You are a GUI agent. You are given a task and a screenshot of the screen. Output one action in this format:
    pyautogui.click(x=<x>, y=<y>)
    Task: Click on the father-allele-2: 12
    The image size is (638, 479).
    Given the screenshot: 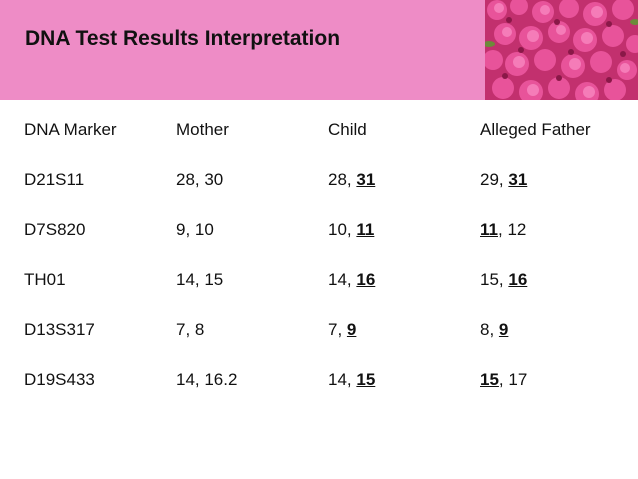 What is the action you would take?
    pyautogui.click(x=517, y=229)
    